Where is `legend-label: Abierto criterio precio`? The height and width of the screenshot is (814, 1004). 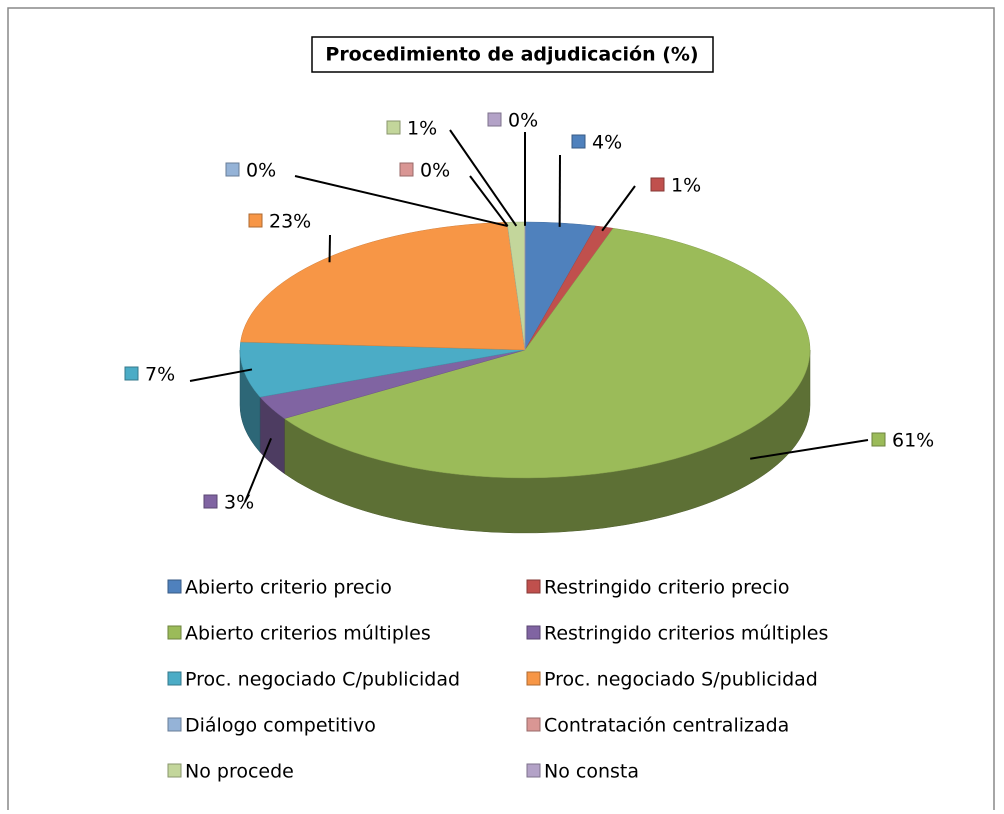 legend-label: Abierto criterio precio is located at coordinates (288, 588).